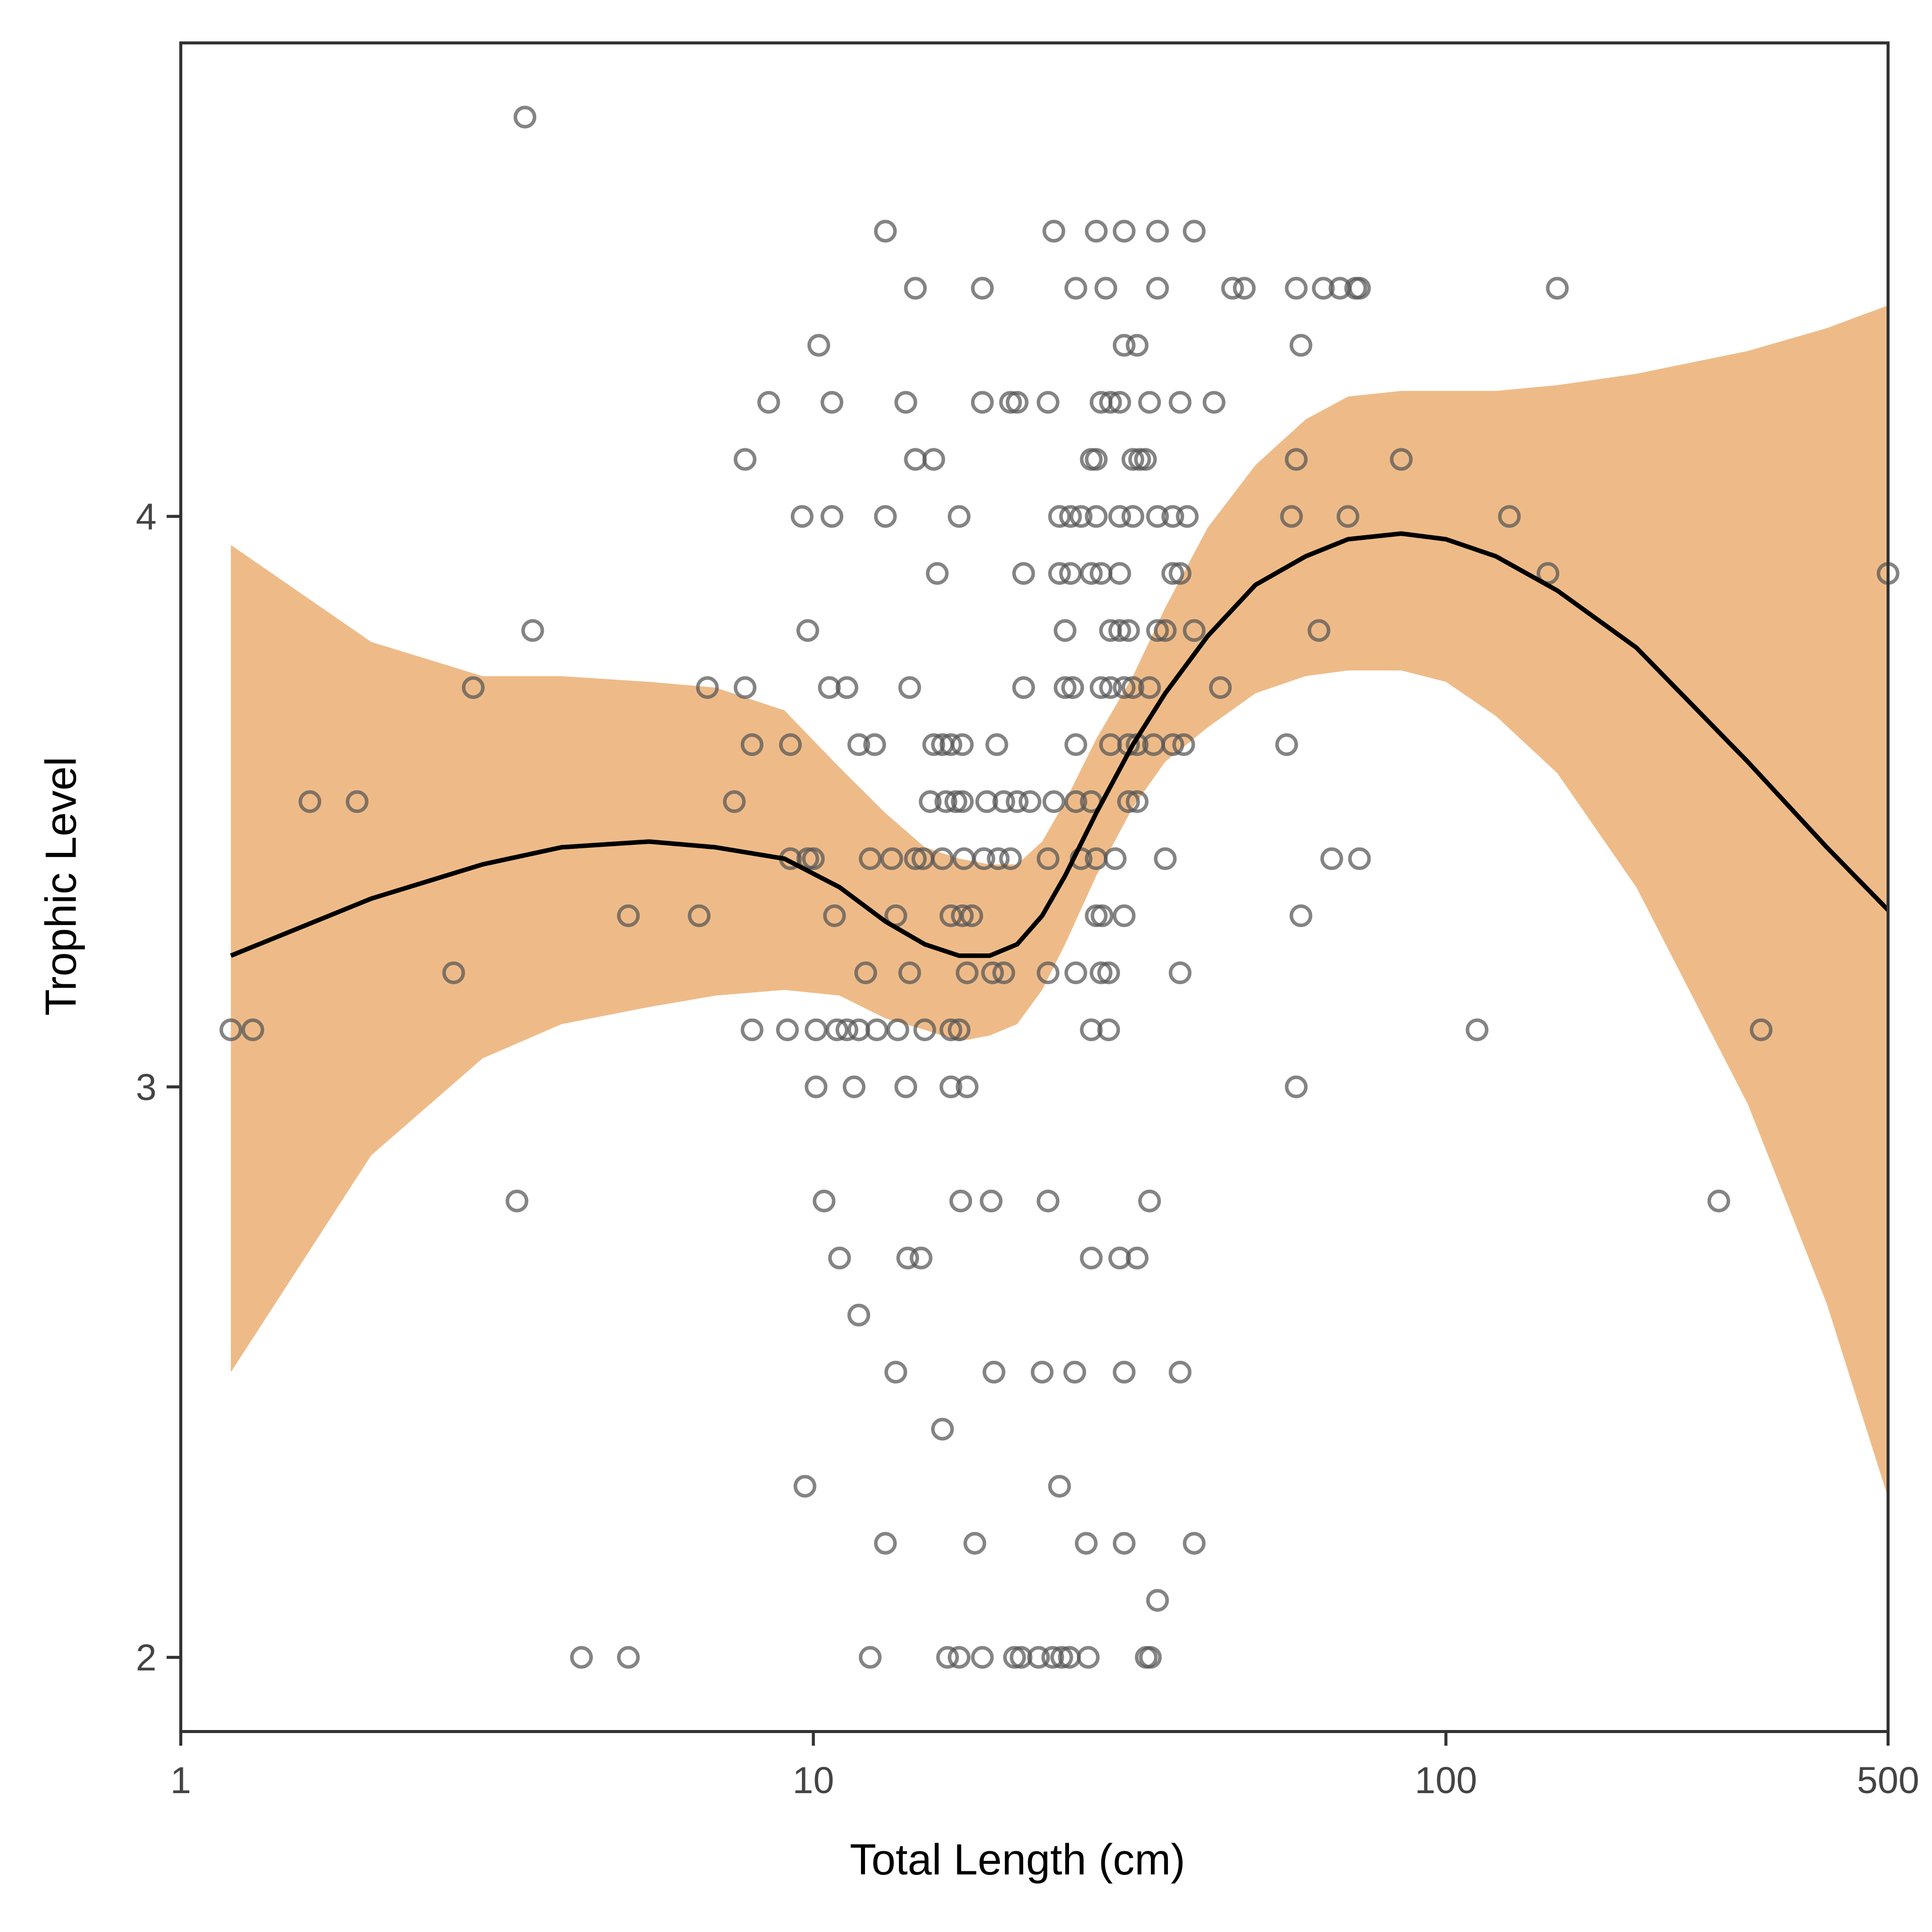 The height and width of the screenshot is (1932, 1932). What do you see at coordinates (813, 1780) in the screenshot?
I see `x-tick-label: 10` at bounding box center [813, 1780].